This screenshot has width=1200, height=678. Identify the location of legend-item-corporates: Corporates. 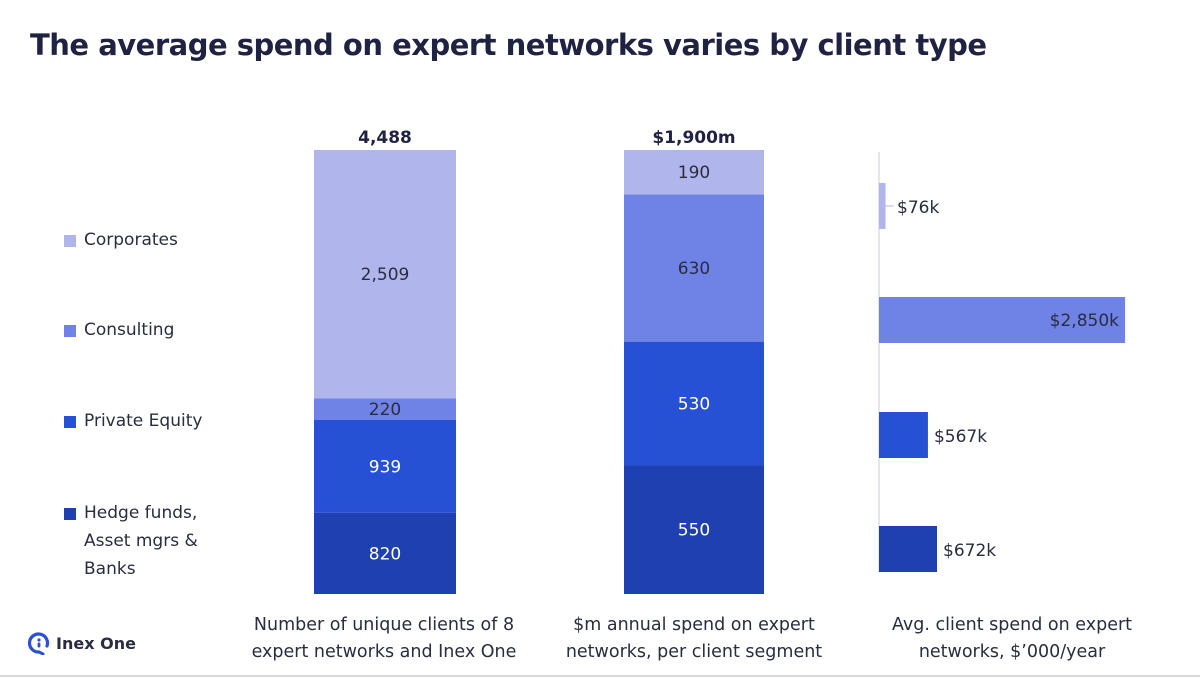
(121, 240).